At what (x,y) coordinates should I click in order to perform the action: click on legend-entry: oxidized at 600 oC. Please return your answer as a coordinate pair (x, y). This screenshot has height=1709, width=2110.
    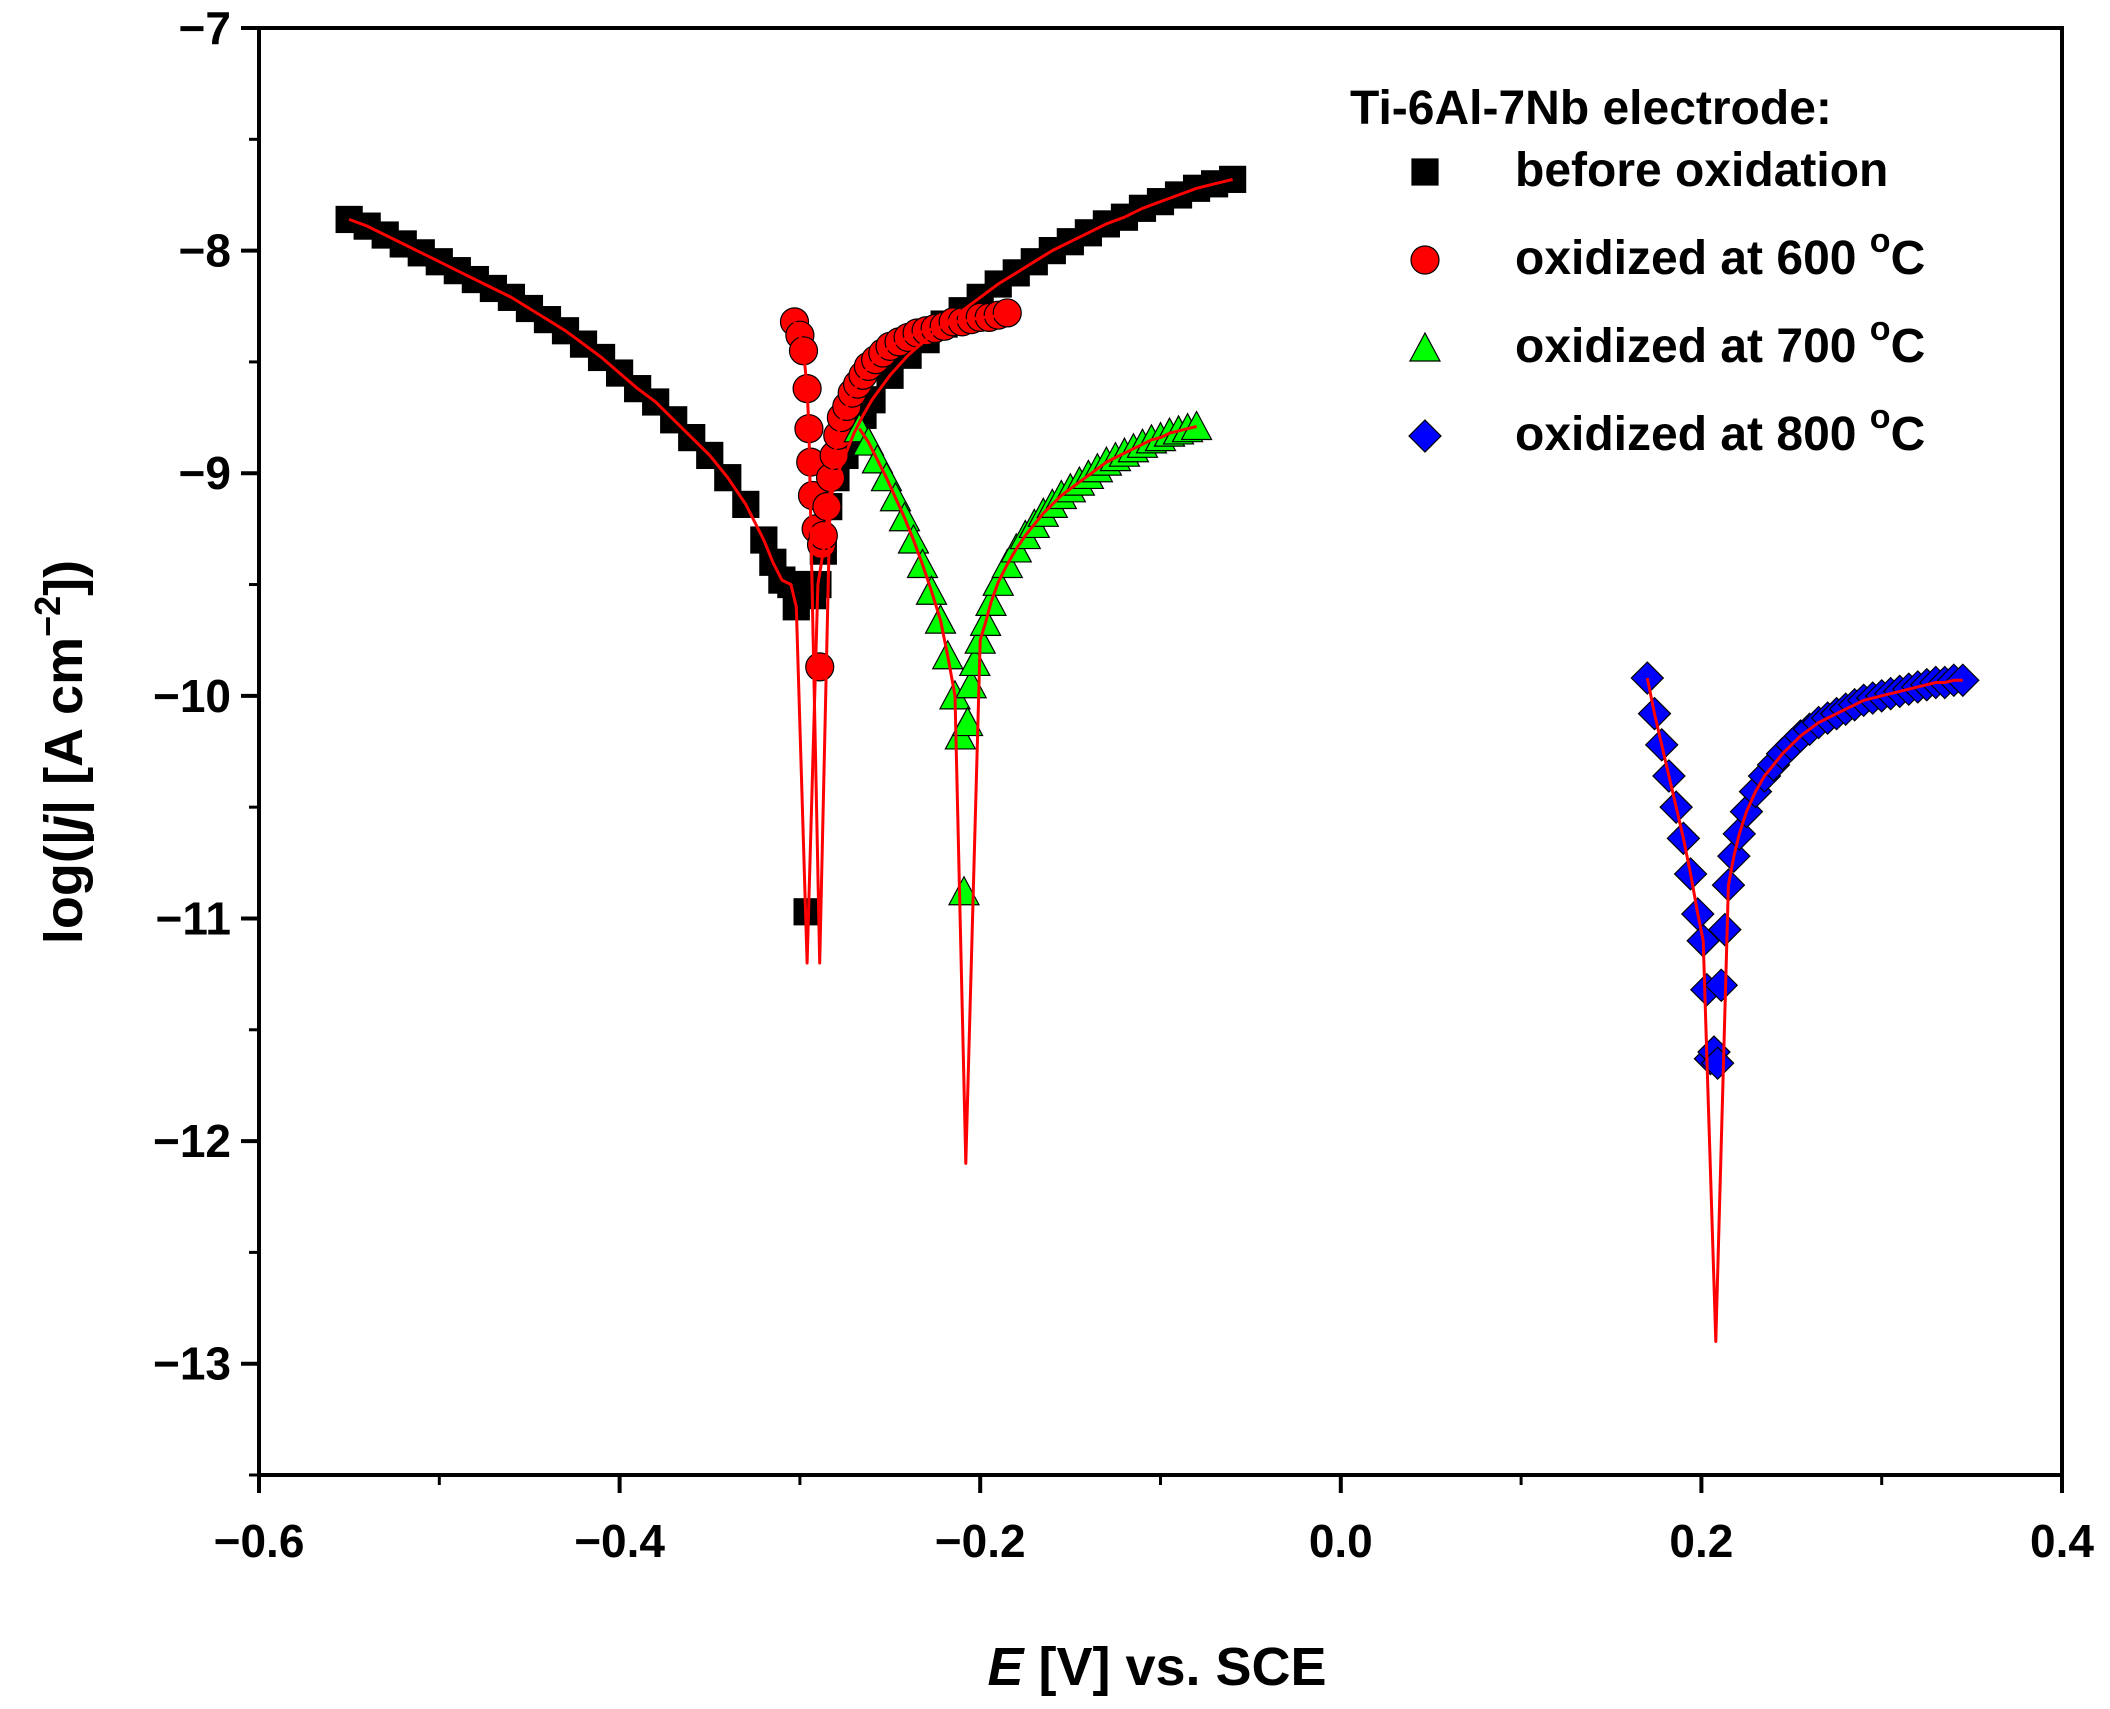
    Looking at the image, I should click on (1667, 253).